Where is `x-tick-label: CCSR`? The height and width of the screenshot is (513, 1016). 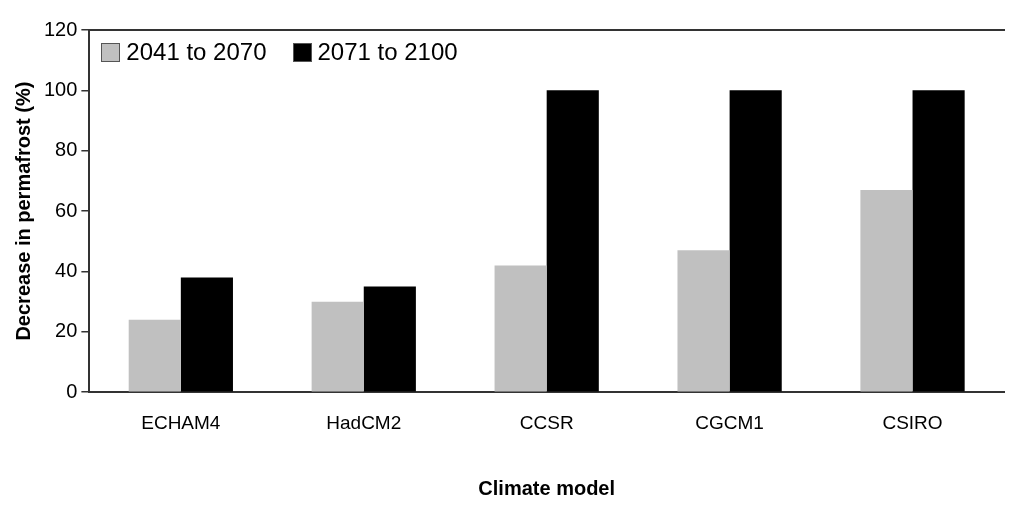
x-tick-label: CCSR is located at coordinates (546, 422).